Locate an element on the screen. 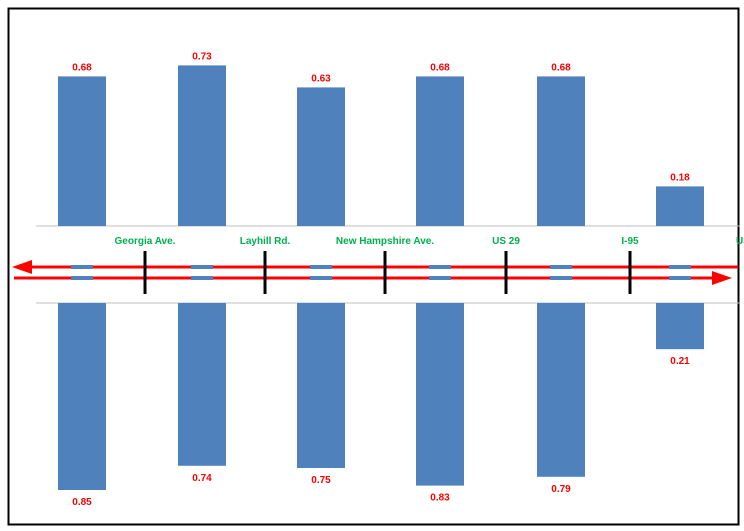 Image resolution: width=744 pixels, height=531 pixels. lower-bar-value-label: 0.85 is located at coordinates (82, 502).